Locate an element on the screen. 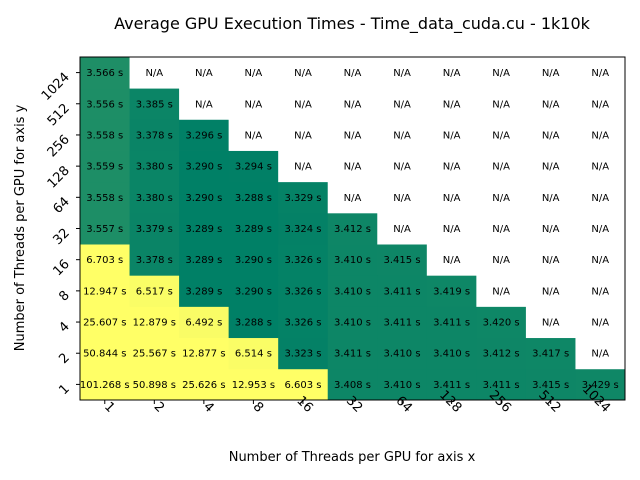 The height and width of the screenshot is (480, 640). x-tick-label: 8 is located at coordinates (258, 407).